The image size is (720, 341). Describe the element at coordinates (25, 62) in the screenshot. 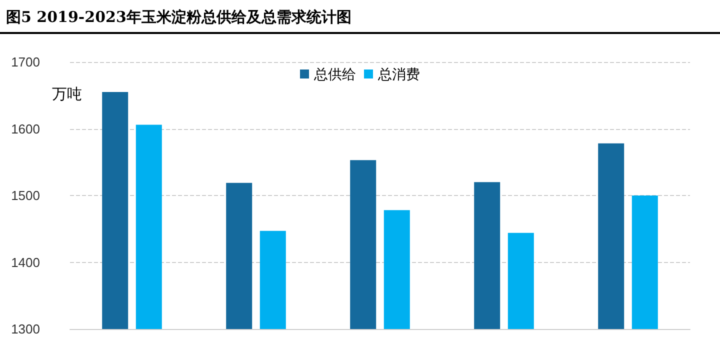

I see `y-tick-label: 1700` at that location.